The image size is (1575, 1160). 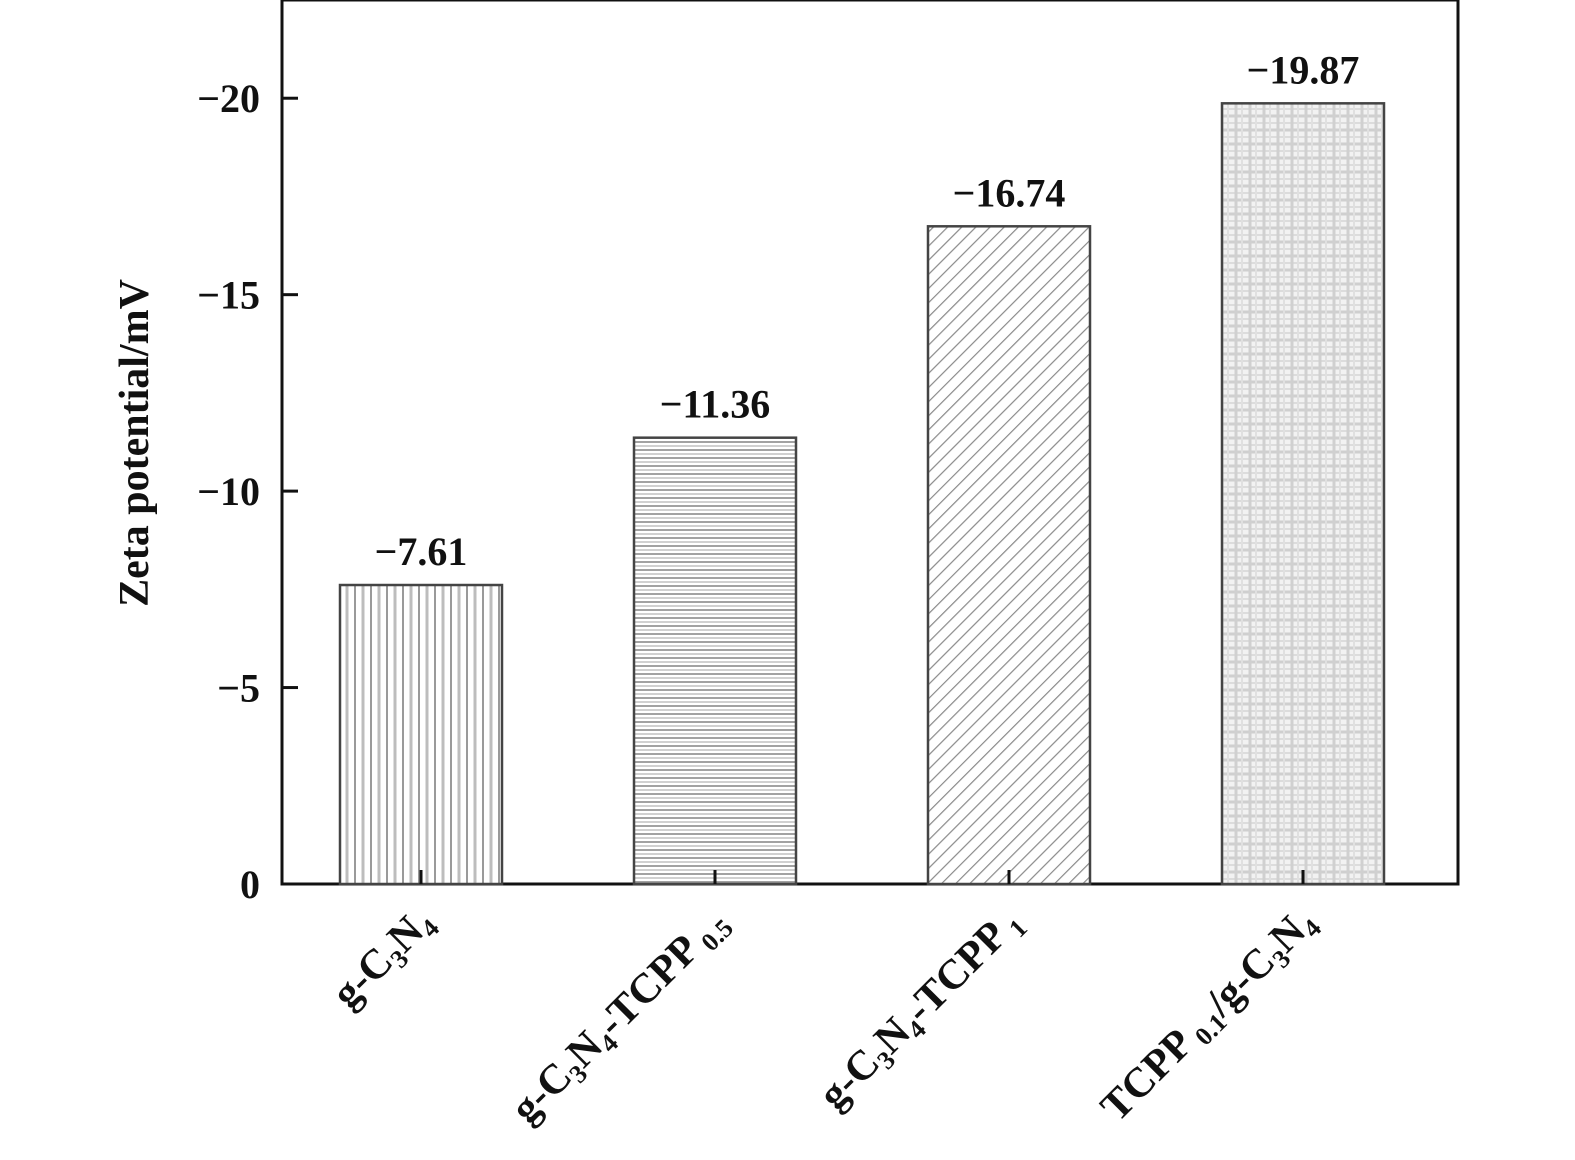 I want to click on x-category-label: TCPP 0.1/g-C3N4, so click(x=1209, y=1016).